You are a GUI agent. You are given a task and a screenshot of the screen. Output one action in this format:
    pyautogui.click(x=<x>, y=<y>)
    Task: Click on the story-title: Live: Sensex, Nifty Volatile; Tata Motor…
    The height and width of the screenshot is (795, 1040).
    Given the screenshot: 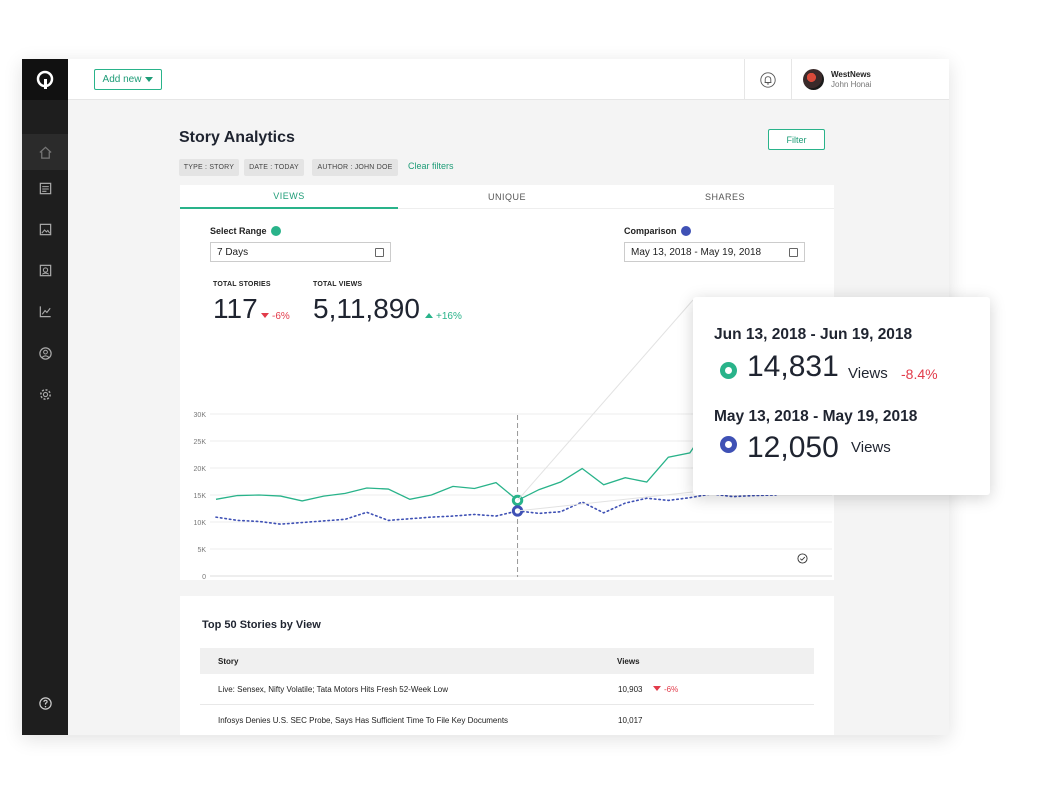 What is the action you would take?
    pyautogui.click(x=333, y=689)
    